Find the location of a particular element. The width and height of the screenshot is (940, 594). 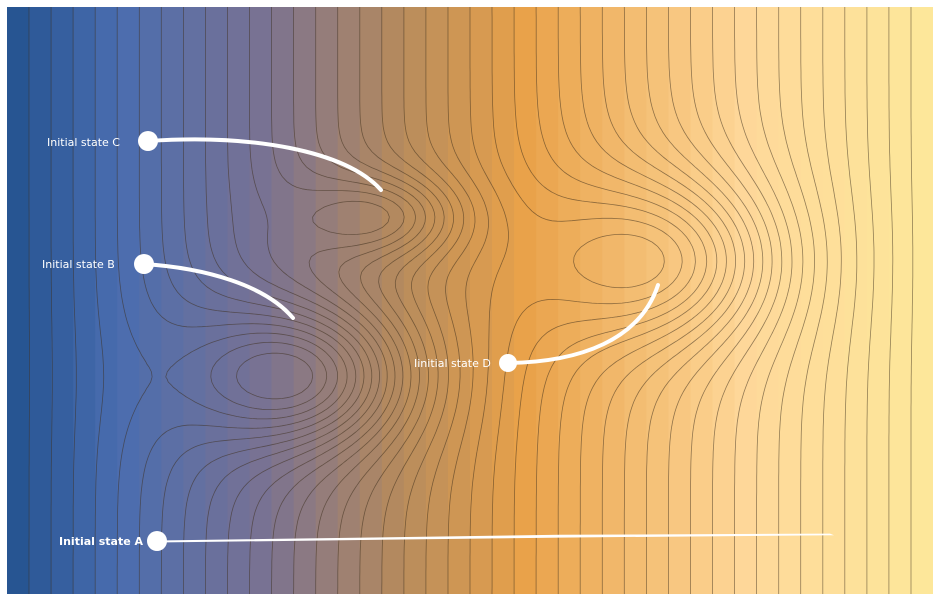

state-a-label: Initial state A is located at coordinates (101, 541).